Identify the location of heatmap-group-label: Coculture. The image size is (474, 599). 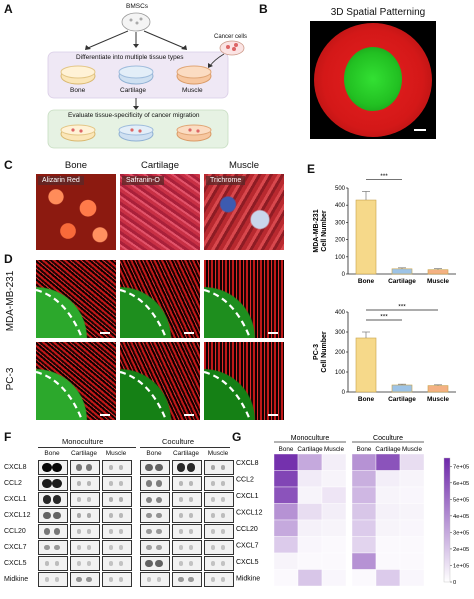
(388, 438).